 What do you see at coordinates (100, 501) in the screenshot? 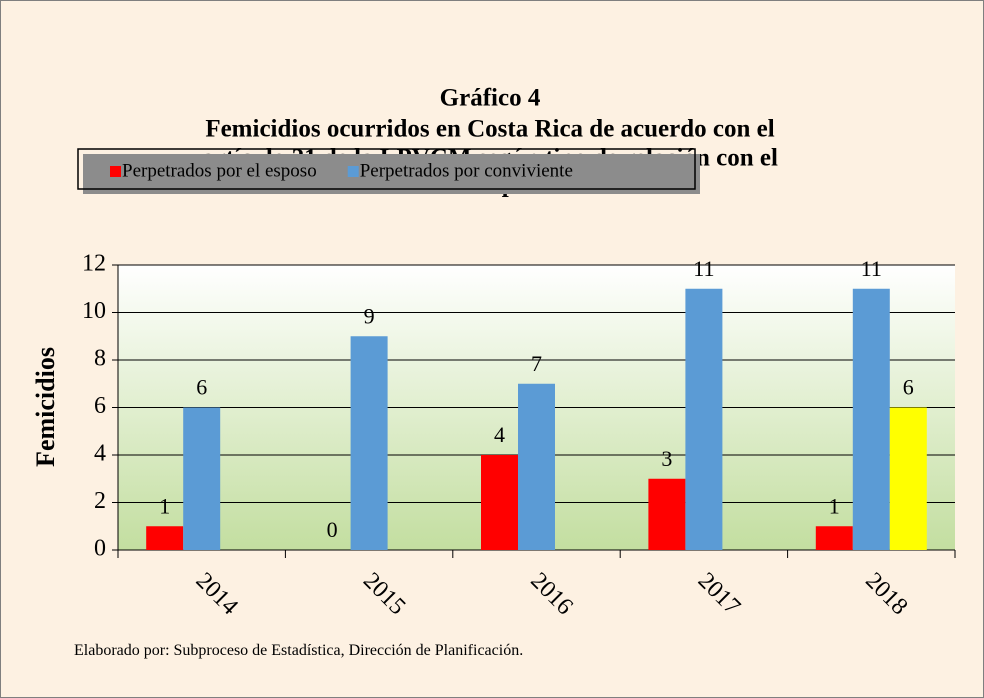
I see `y-tick-label: 2` at bounding box center [100, 501].